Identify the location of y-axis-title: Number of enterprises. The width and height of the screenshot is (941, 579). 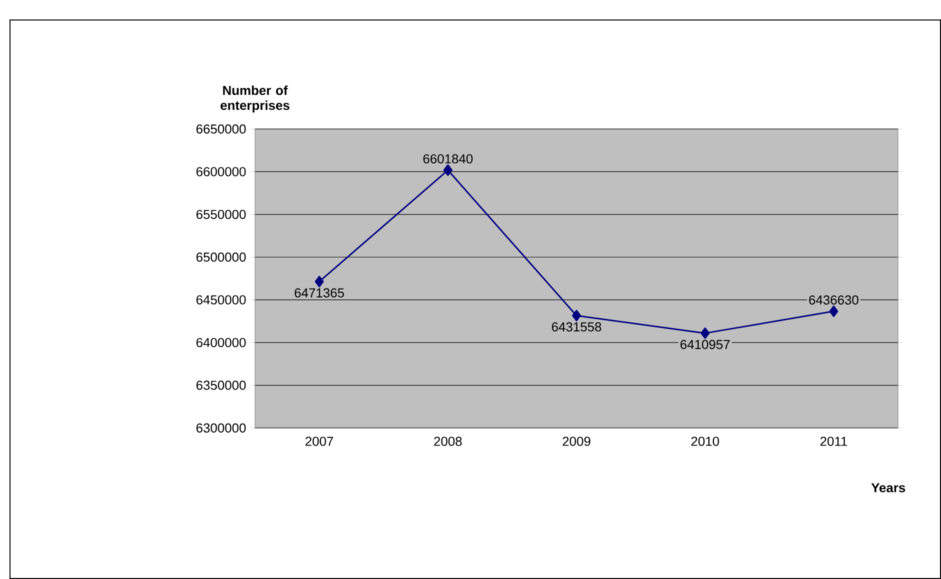
(255, 99).